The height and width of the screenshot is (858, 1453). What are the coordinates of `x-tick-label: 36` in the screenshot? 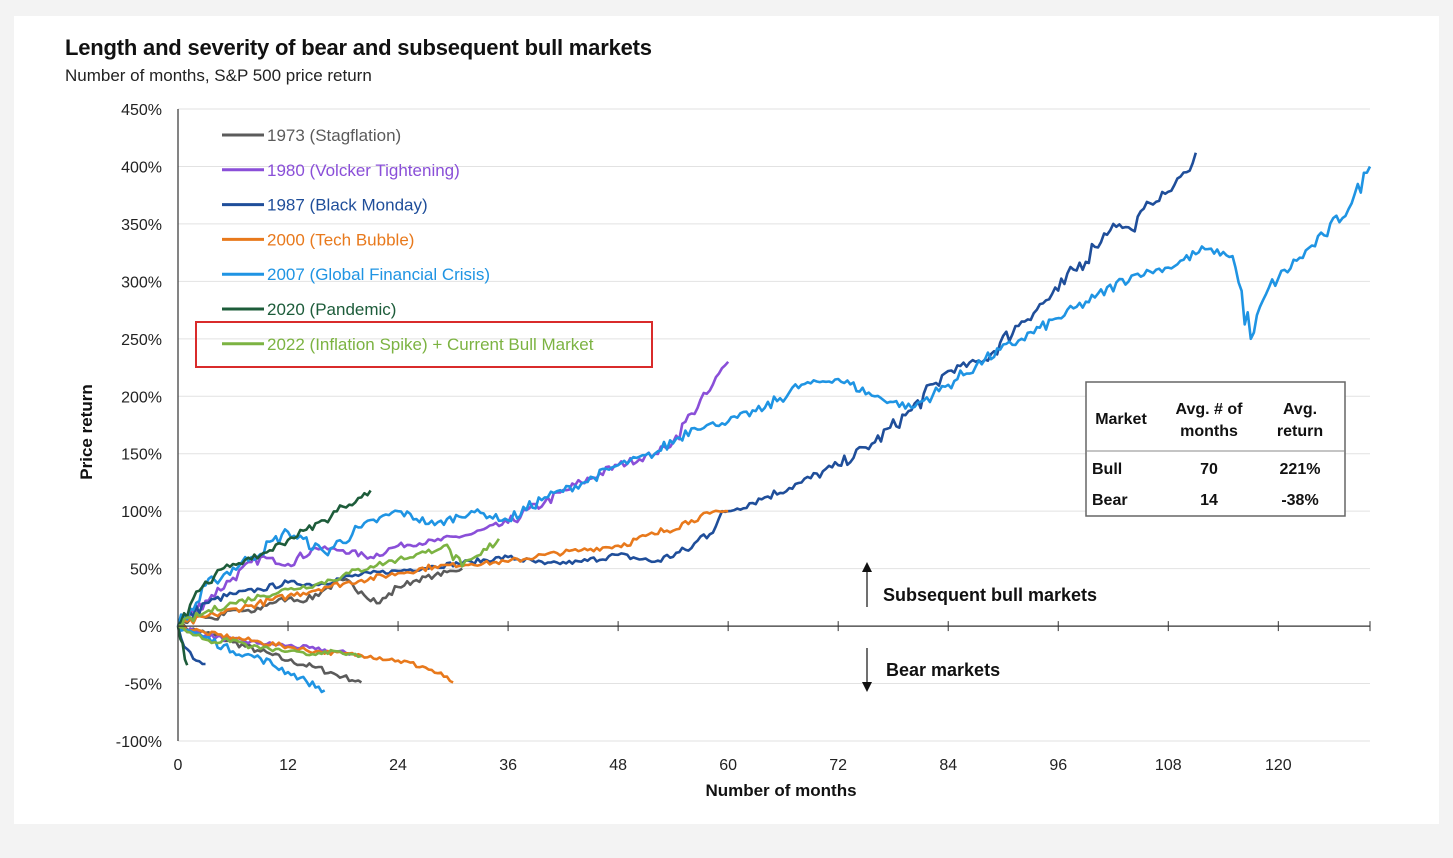 It's located at (508, 765).